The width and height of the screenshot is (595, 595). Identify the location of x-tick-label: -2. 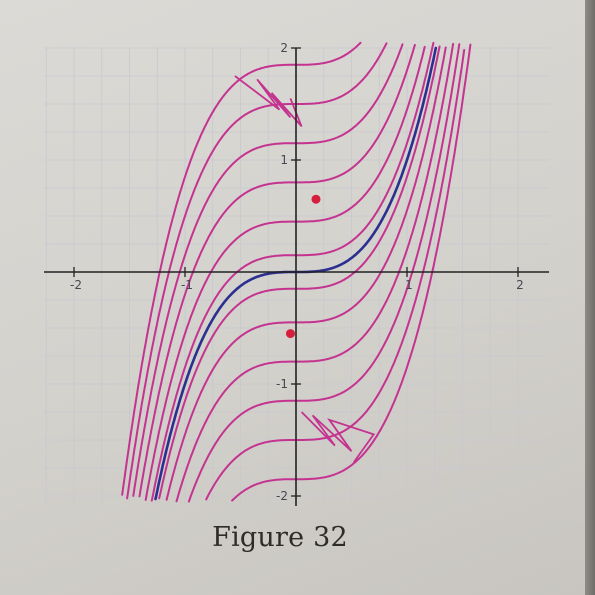
(76, 285).